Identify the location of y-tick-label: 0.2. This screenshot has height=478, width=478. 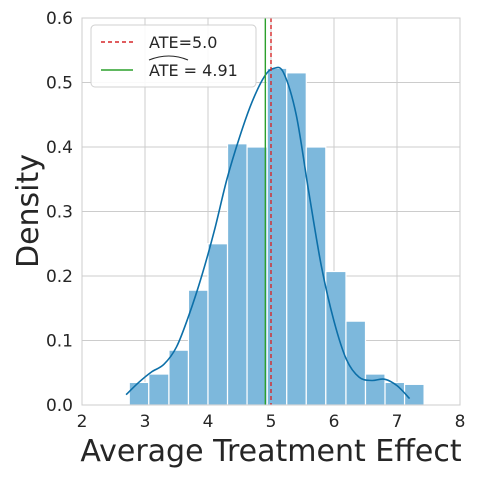
(59, 277).